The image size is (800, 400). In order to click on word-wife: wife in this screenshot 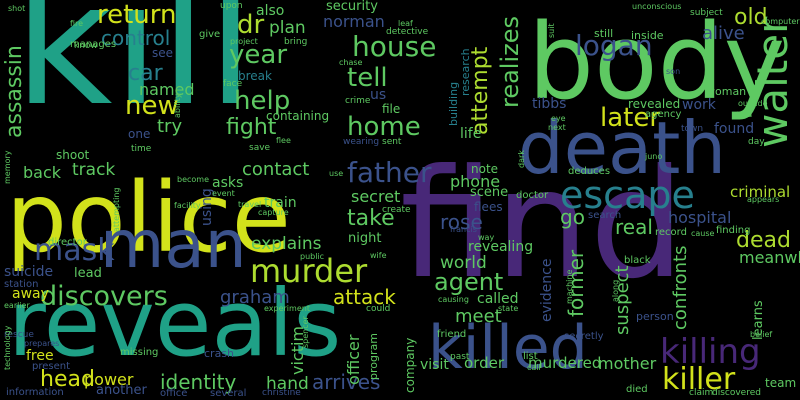, I will do `click(378, 255)`.